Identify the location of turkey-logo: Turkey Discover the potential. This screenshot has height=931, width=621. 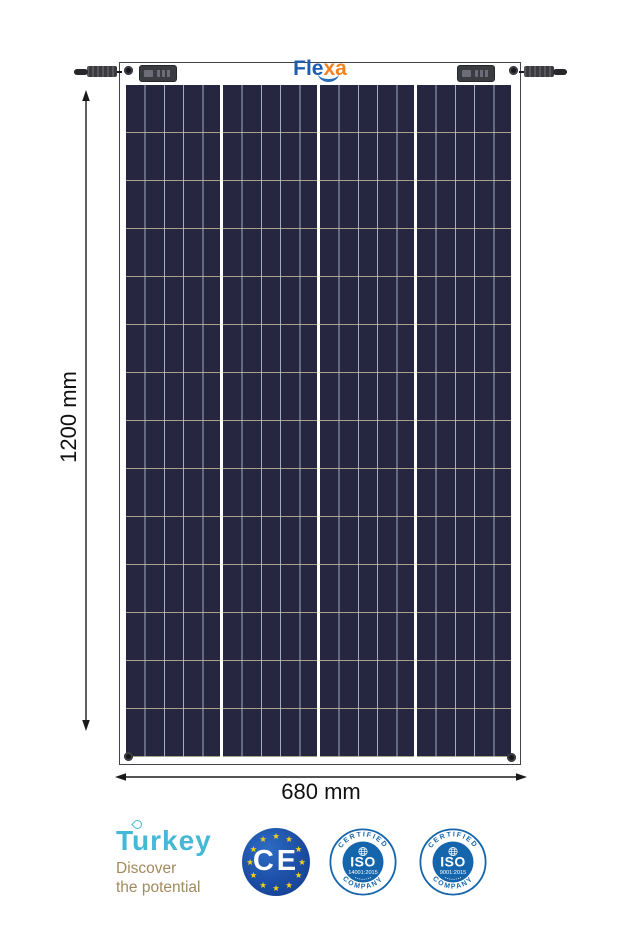
(176, 857).